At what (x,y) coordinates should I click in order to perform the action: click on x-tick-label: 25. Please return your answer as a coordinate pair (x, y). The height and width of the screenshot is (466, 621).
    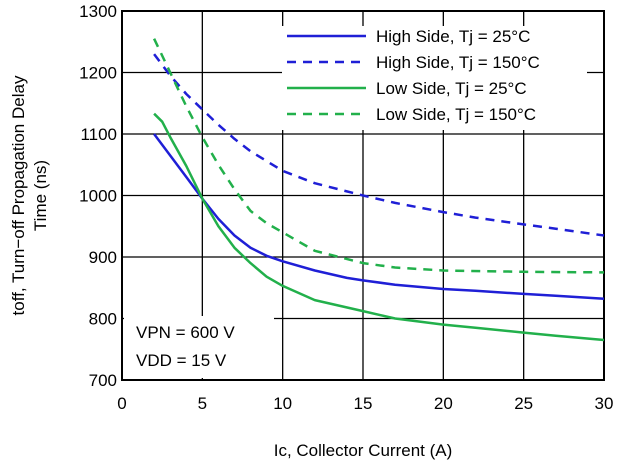
    Looking at the image, I should click on (523, 403).